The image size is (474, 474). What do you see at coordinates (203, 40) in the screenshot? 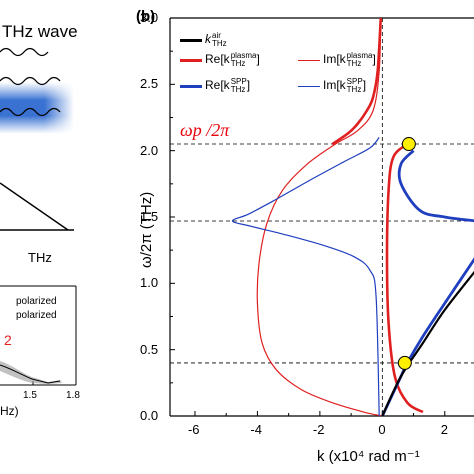
I see `legend-entry: k air THz` at bounding box center [203, 40].